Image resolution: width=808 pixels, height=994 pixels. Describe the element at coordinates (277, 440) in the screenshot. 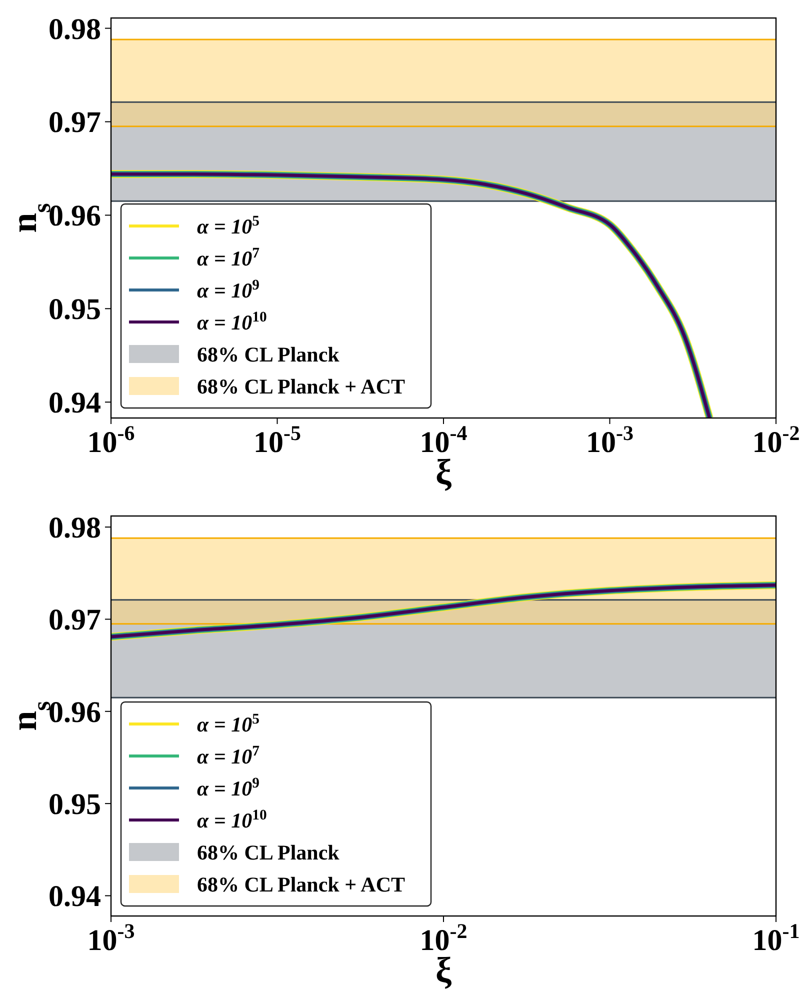

I see `x-tick-label: 10$^{-5}$` at that location.